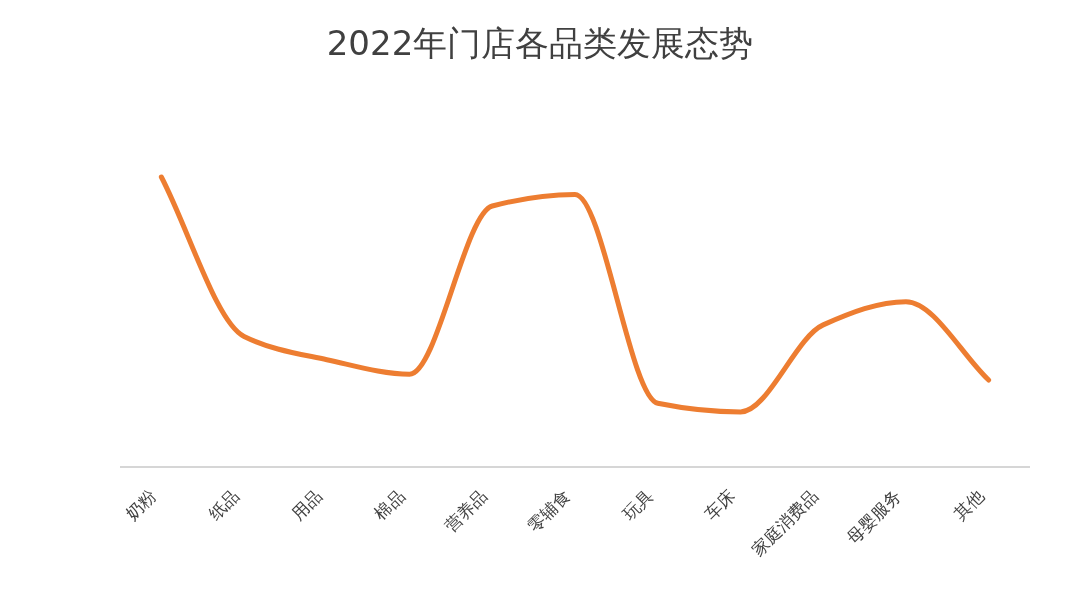  What do you see at coordinates (968, 504) in the screenshot?
I see `x-tick-label: 其他` at bounding box center [968, 504].